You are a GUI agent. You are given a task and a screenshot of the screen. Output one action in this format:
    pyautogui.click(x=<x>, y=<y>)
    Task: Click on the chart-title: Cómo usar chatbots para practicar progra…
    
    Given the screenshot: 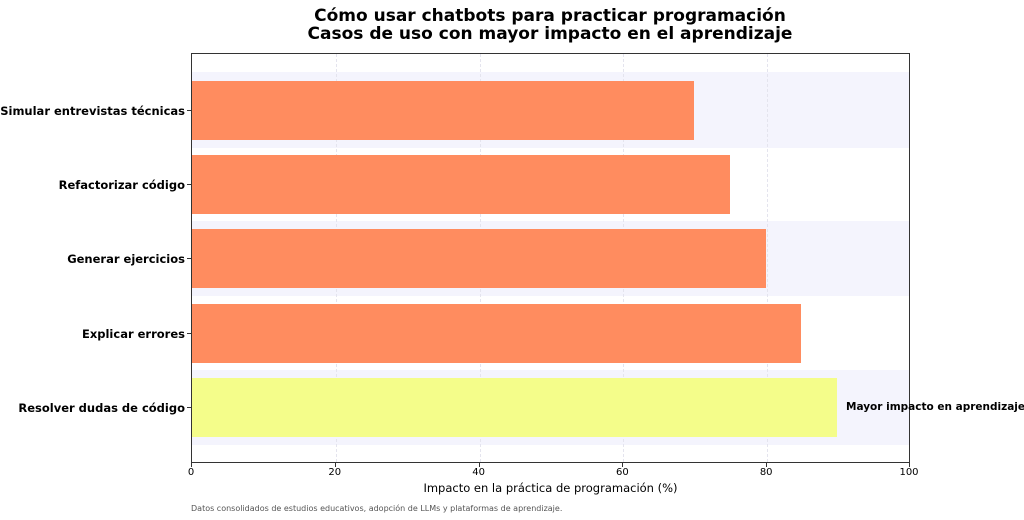 What is the action you would take?
    pyautogui.click(x=550, y=16)
    